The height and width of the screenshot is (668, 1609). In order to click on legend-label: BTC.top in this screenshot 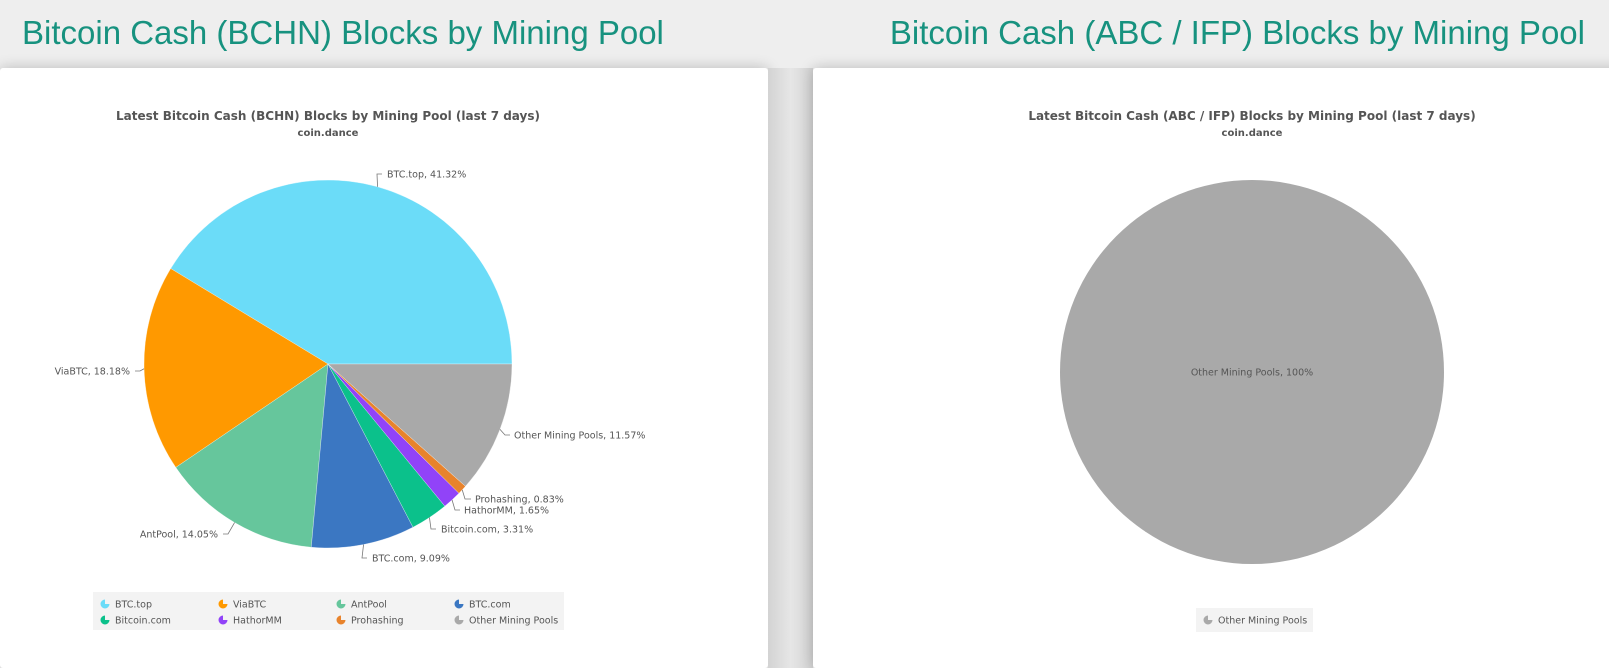, I will do `click(133, 605)`.